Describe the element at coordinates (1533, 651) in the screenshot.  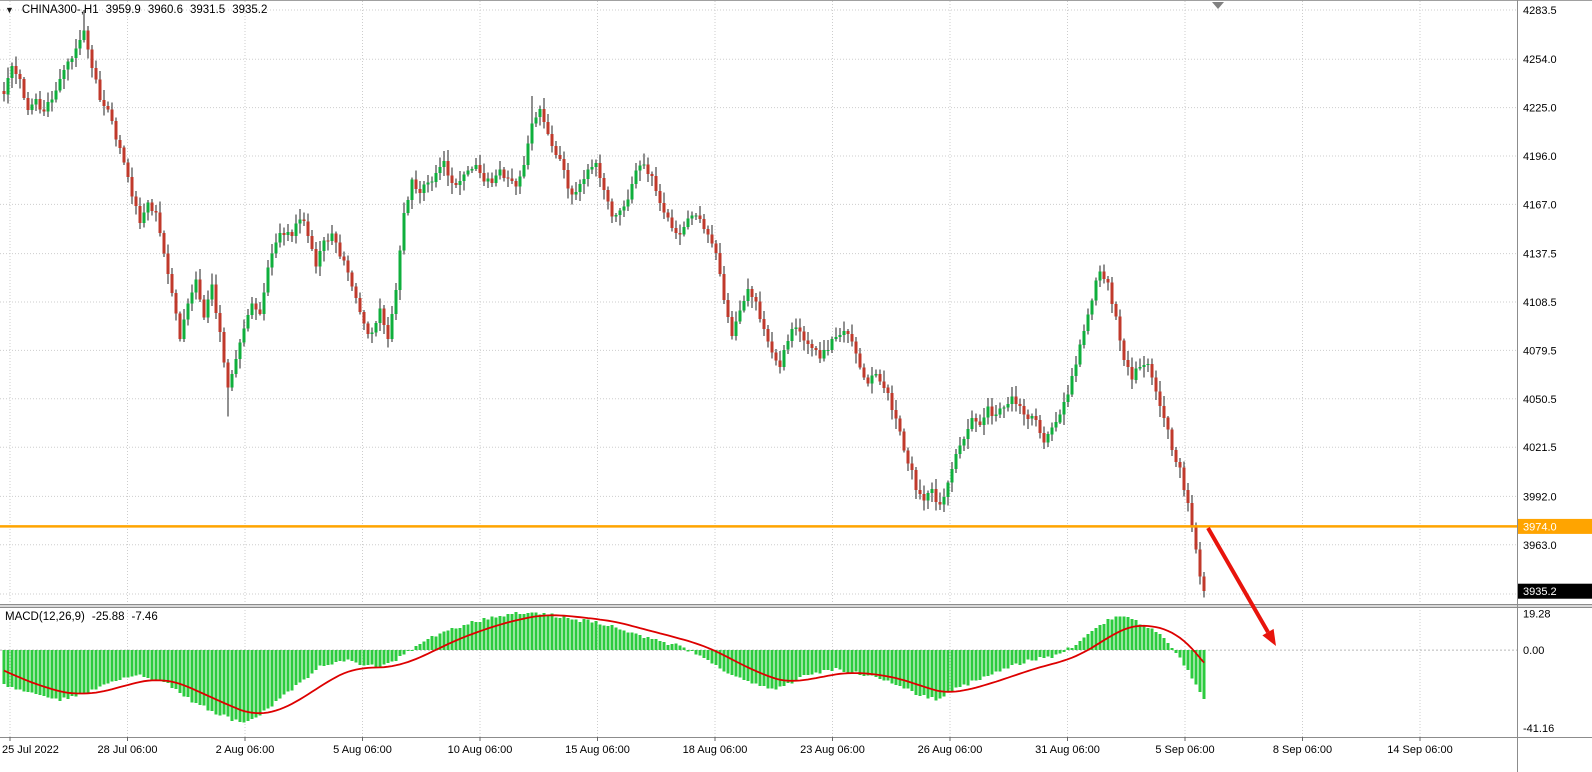
I see `svg-text: 0.00` at that location.